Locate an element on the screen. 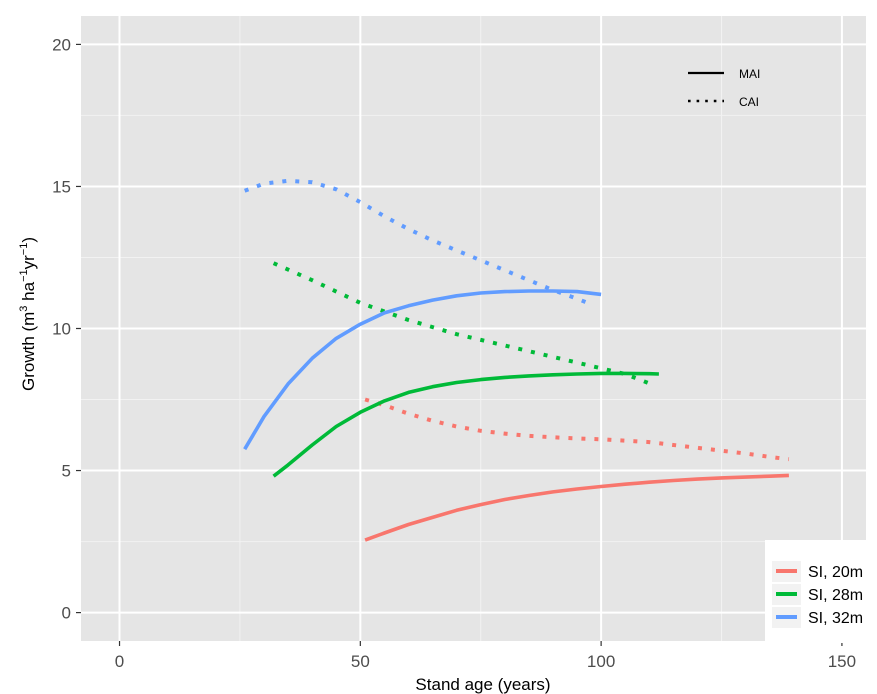 The width and height of the screenshot is (877, 694). y-axis-title-part: ) is located at coordinates (28, 240).